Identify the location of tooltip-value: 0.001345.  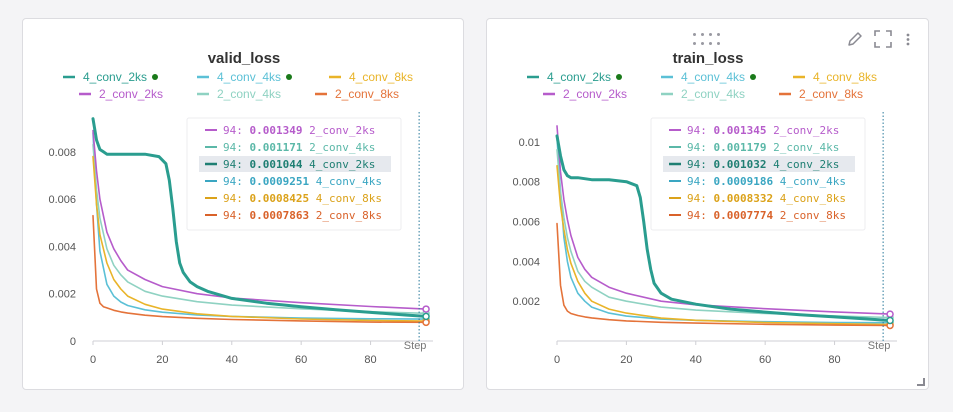
(740, 130).